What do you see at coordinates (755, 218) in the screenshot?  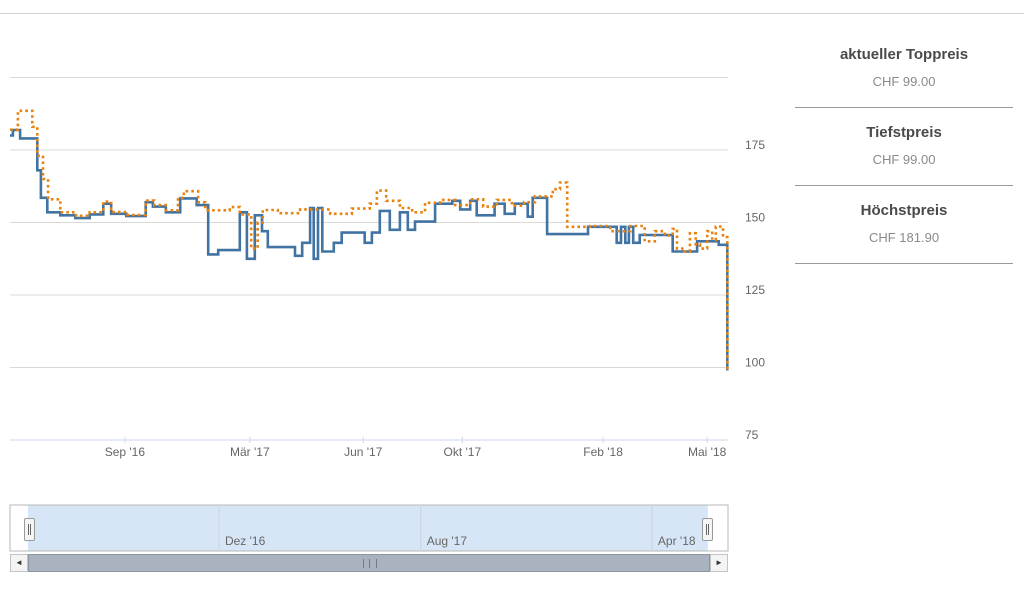 I see `y-axis-label-150: 150` at bounding box center [755, 218].